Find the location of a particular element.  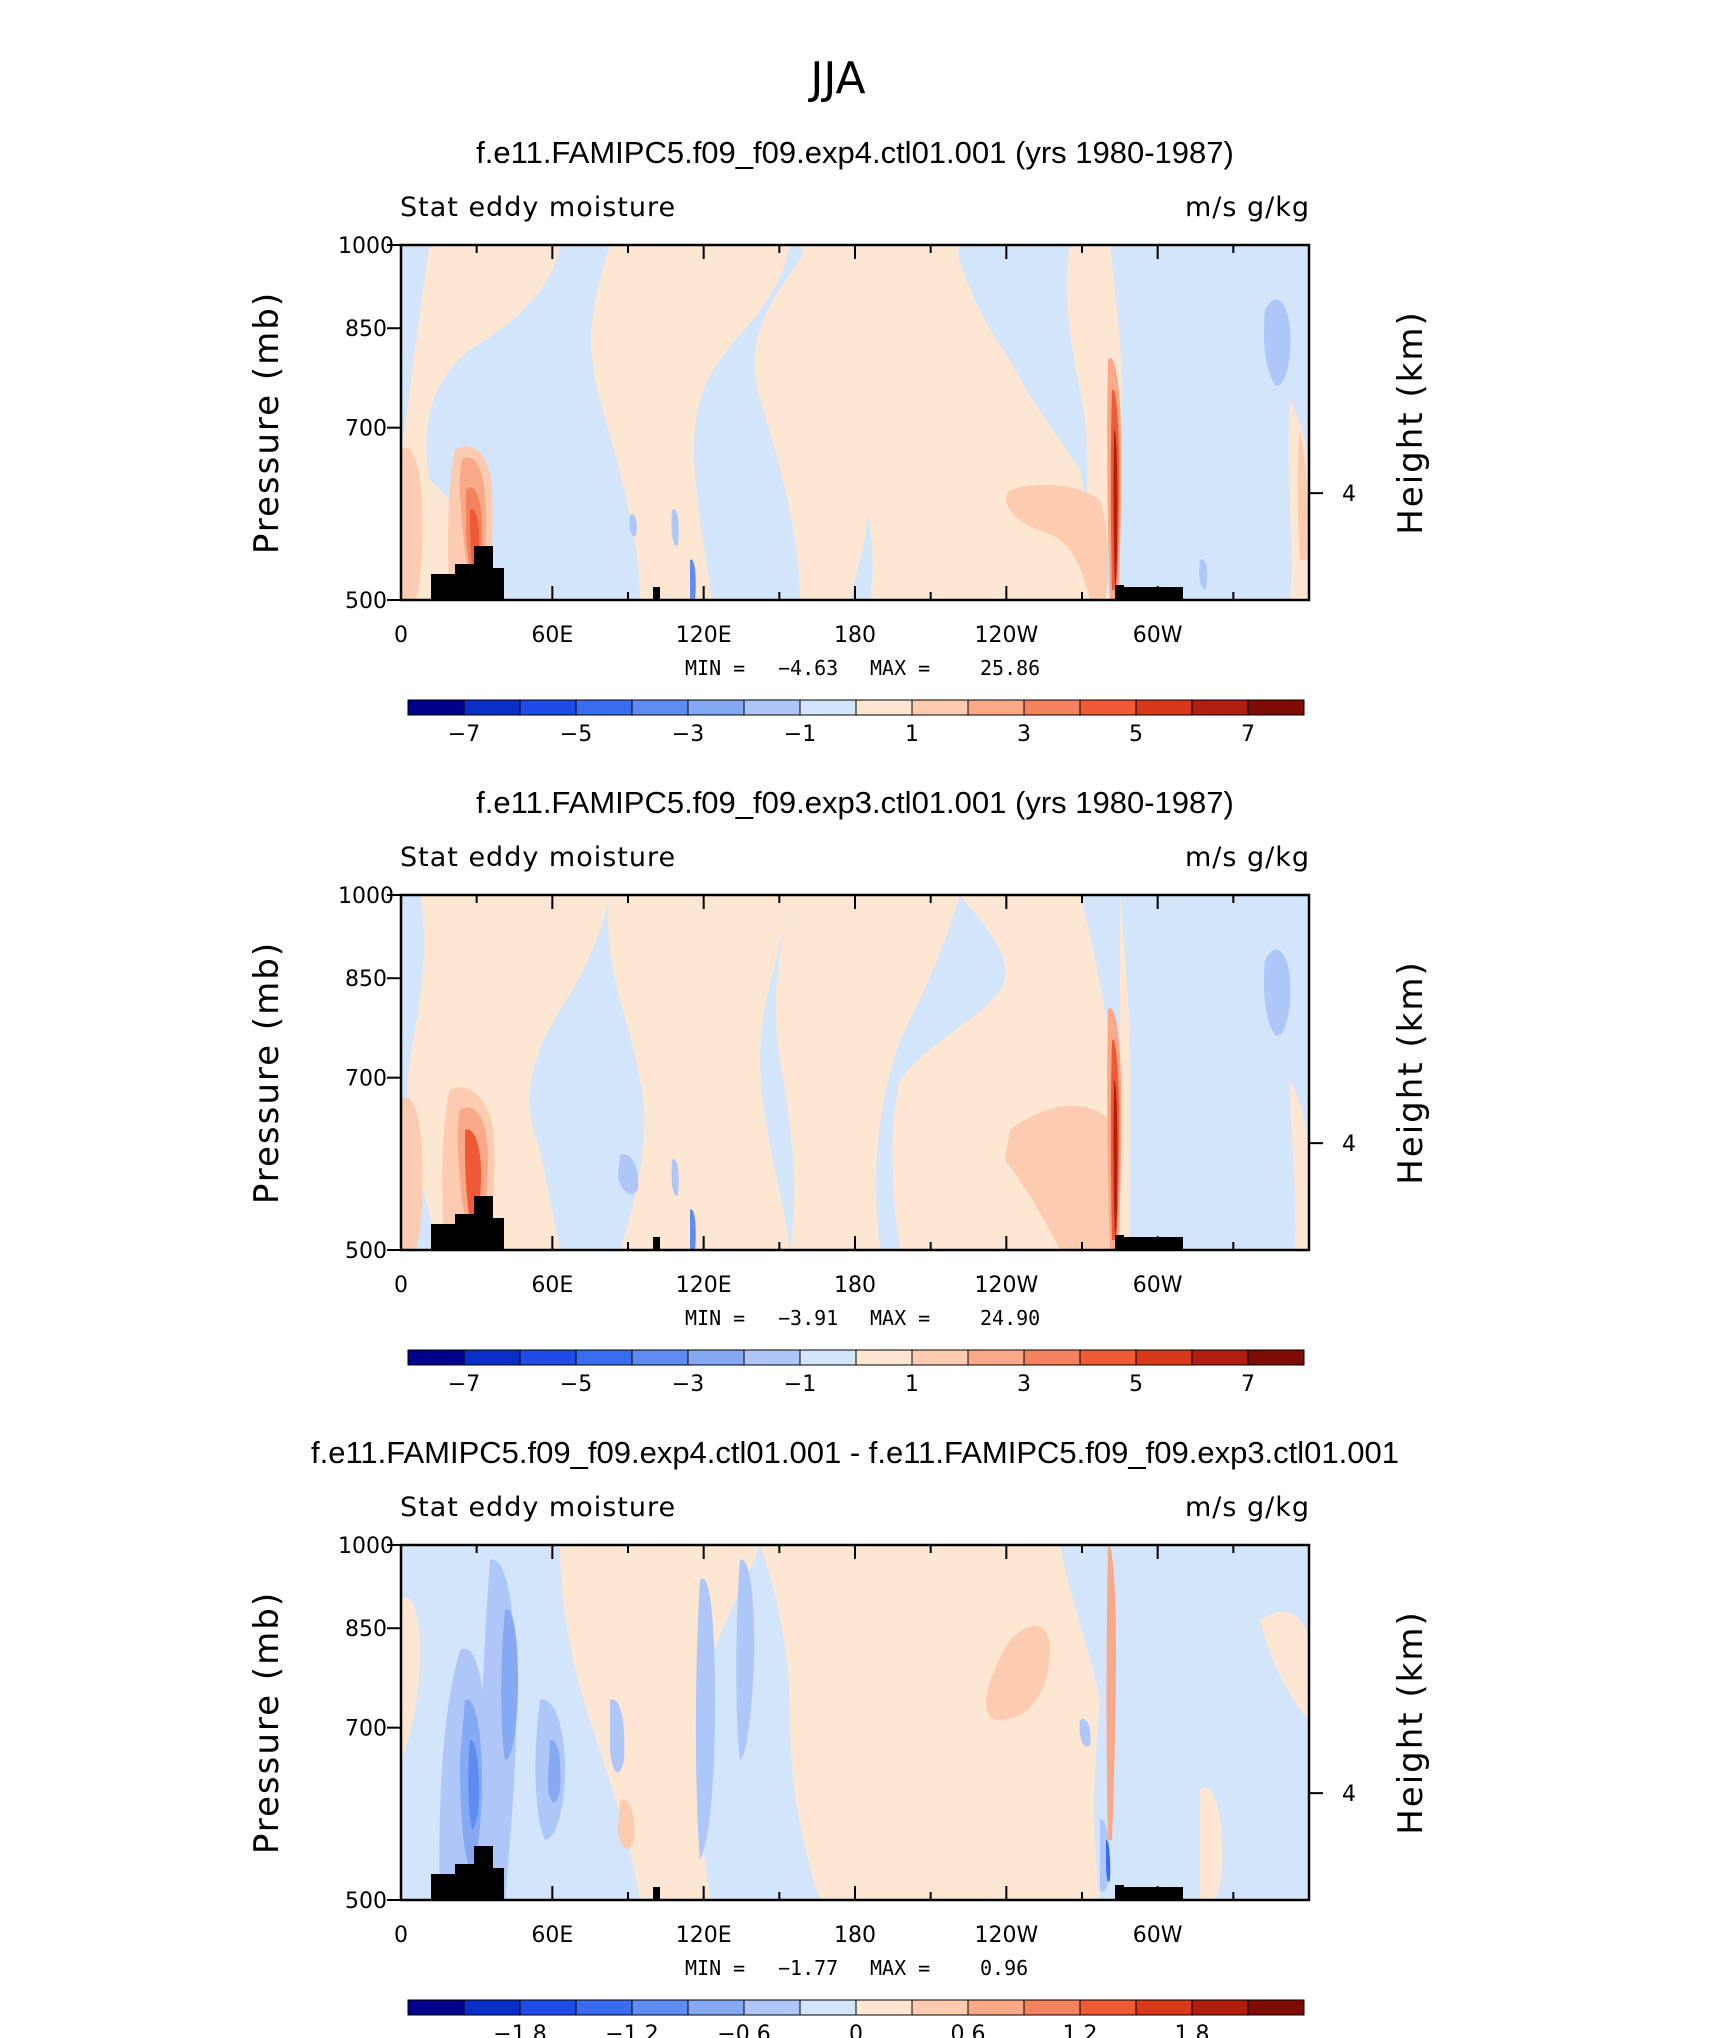

min-value: −1.77 is located at coordinates (808, 1968).